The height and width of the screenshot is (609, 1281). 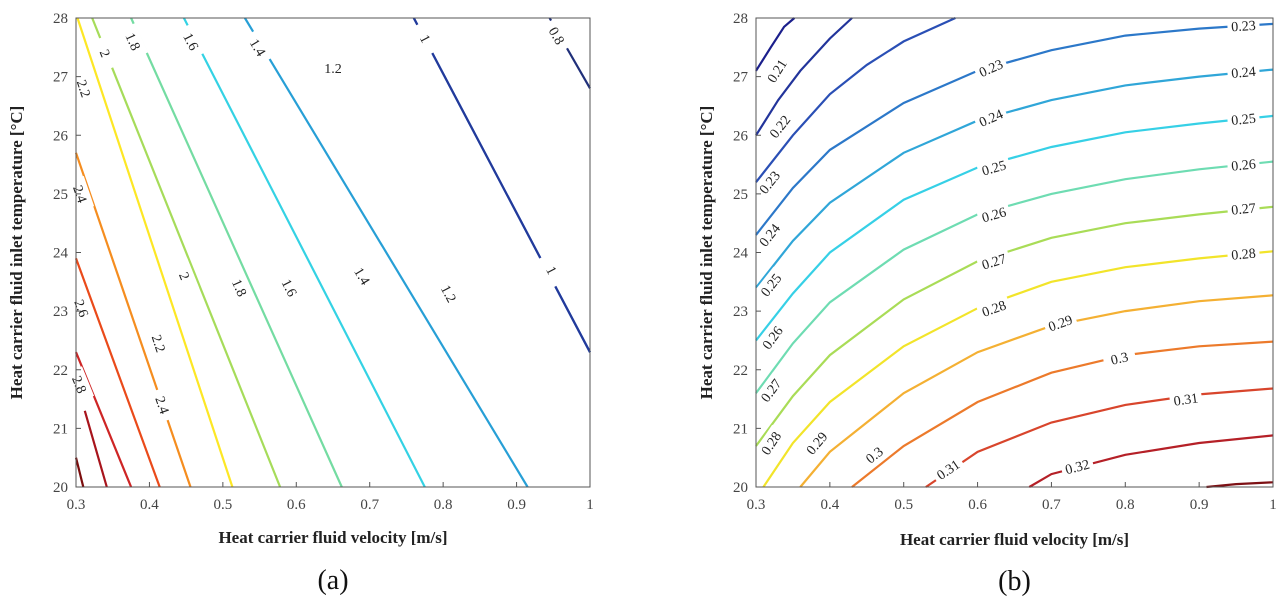 I want to click on contour-label: 0.32, so click(x=1078, y=468).